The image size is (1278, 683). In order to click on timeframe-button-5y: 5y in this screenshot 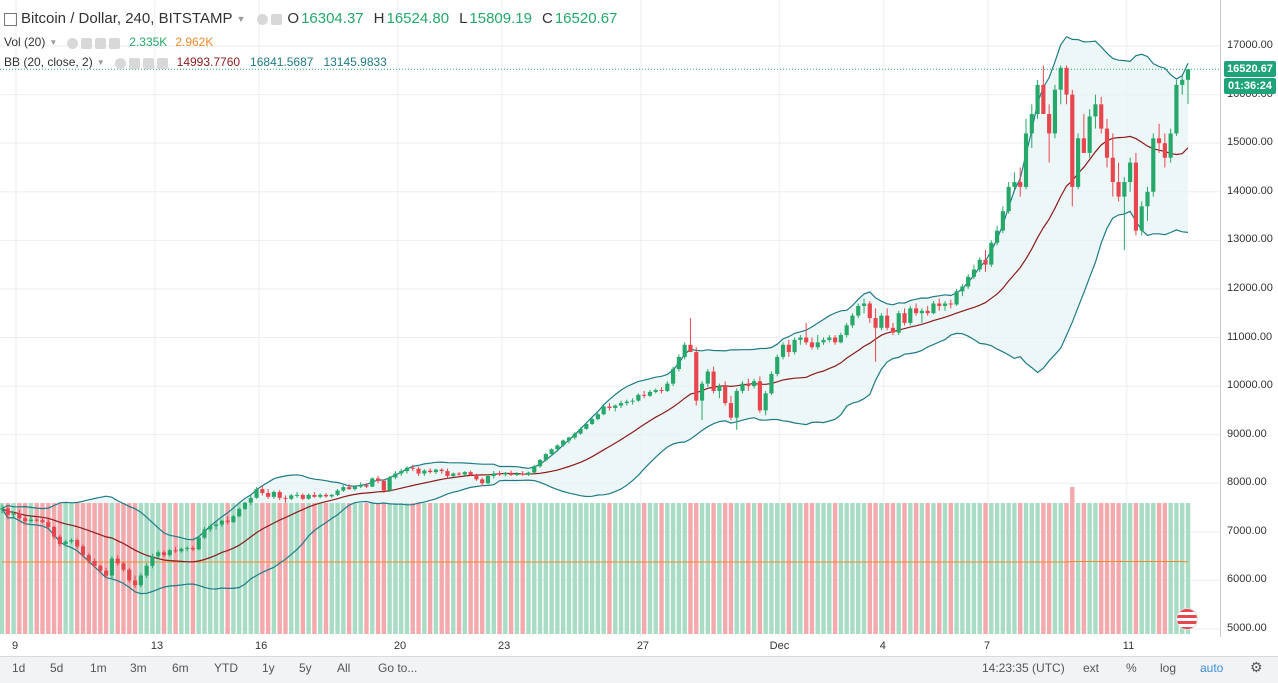, I will do `click(305, 668)`.